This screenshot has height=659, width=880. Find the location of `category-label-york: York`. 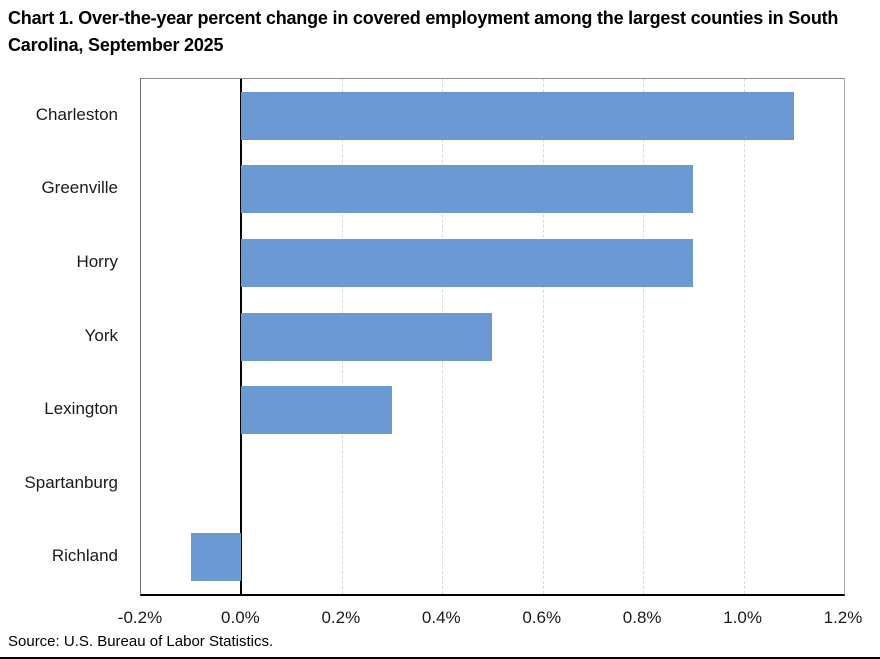

category-label-york: York is located at coordinates (101, 335).